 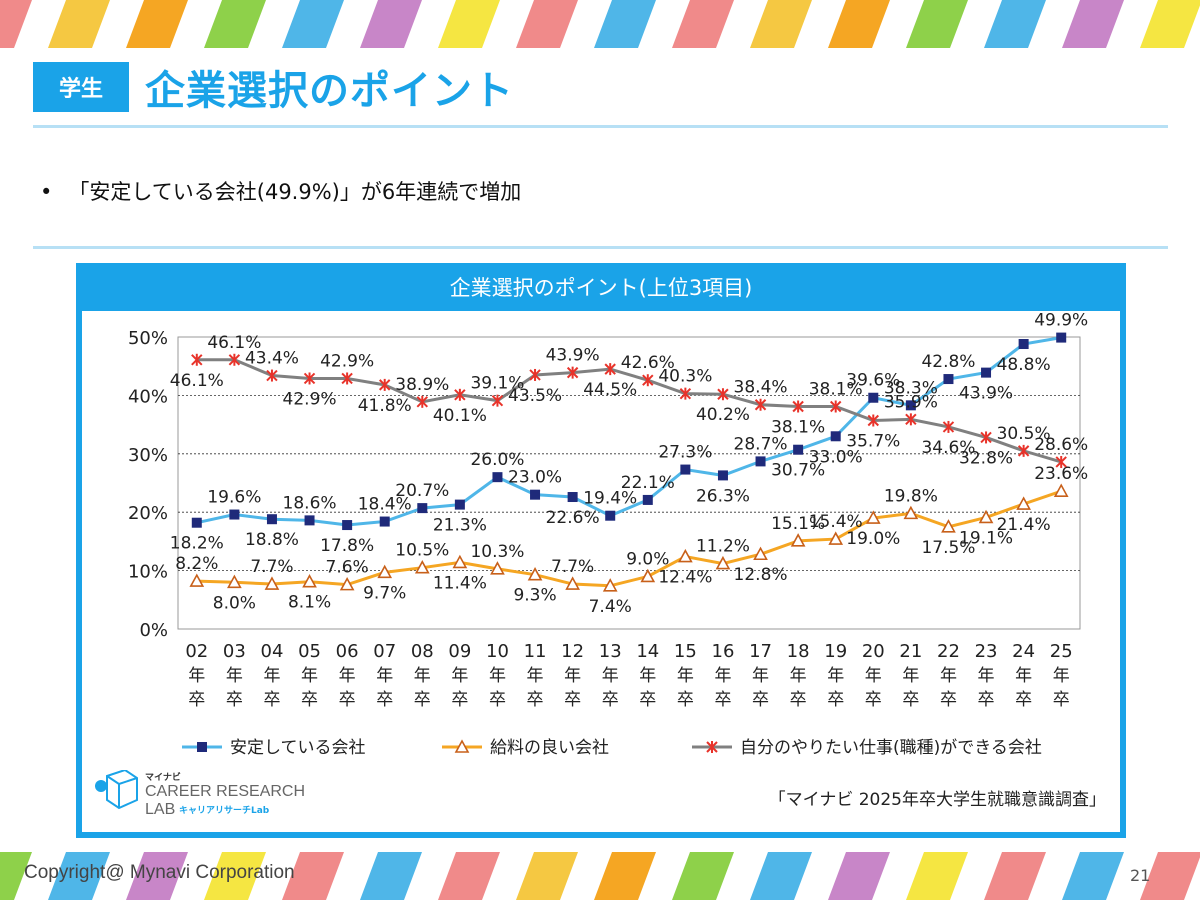 I want to click on data-label: 43.4%, so click(x=272, y=359).